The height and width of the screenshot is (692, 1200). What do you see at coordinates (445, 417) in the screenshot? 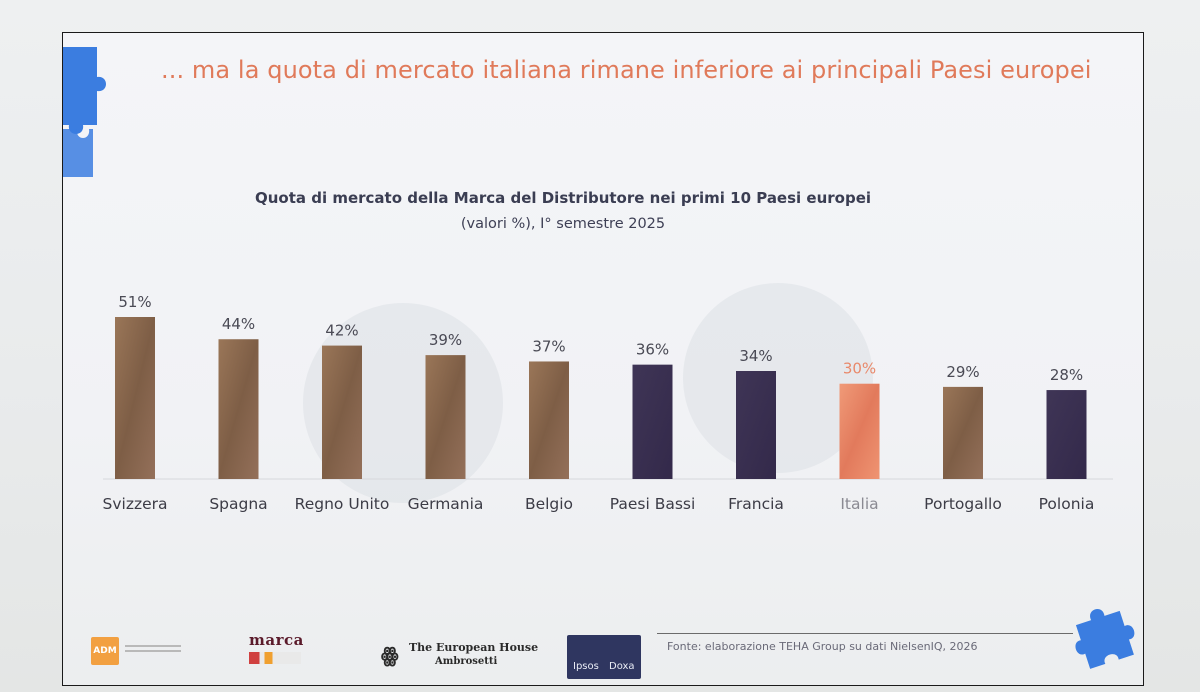
I see `bar-germania` at bounding box center [445, 417].